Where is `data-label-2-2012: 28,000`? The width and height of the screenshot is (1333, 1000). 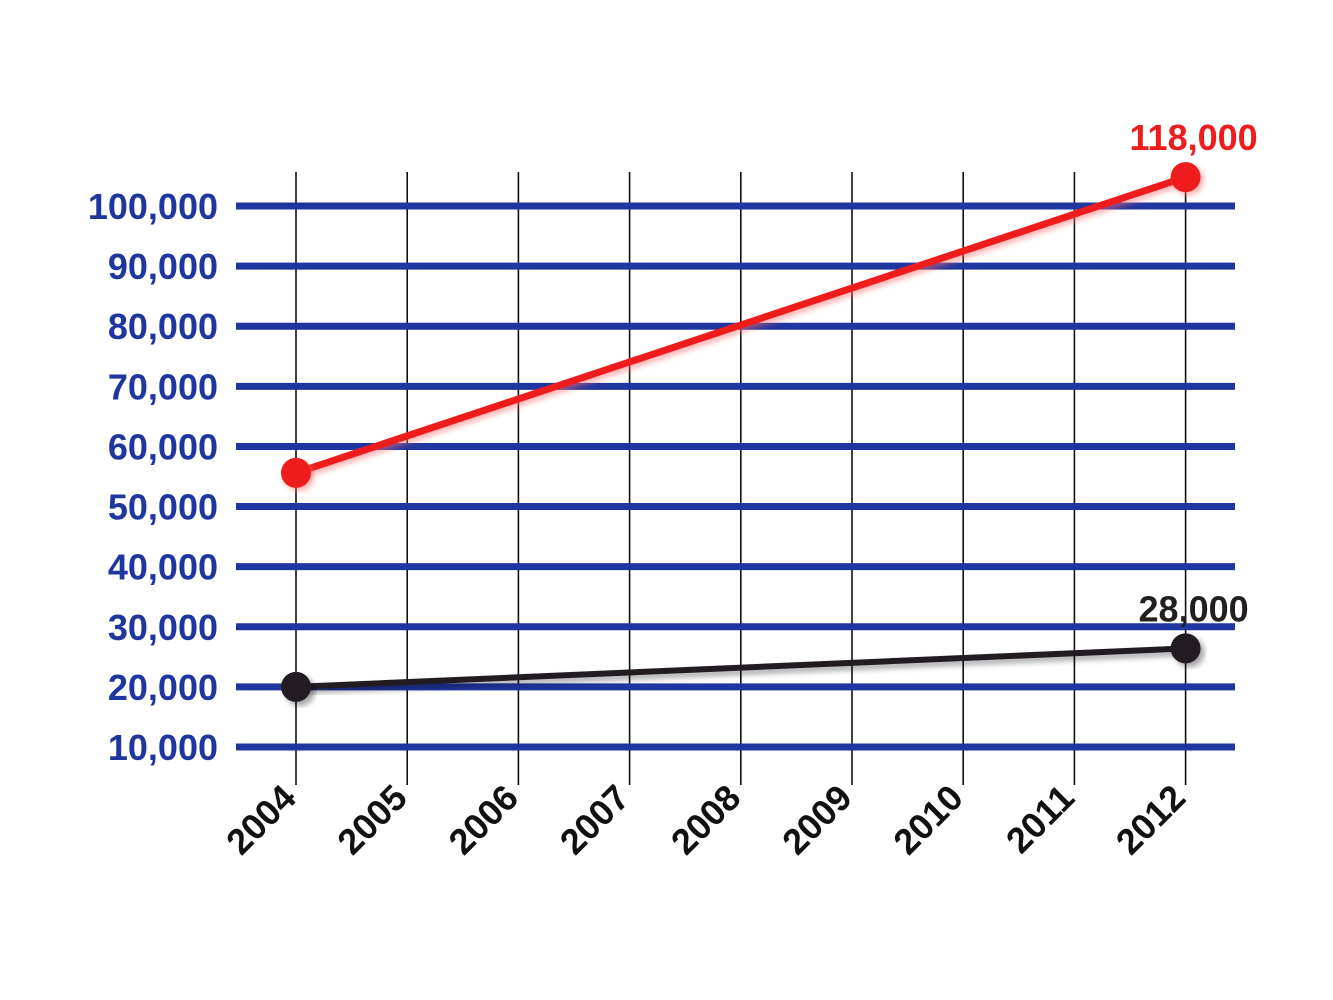
data-label-2-2012: 28,000 is located at coordinates (1194, 608).